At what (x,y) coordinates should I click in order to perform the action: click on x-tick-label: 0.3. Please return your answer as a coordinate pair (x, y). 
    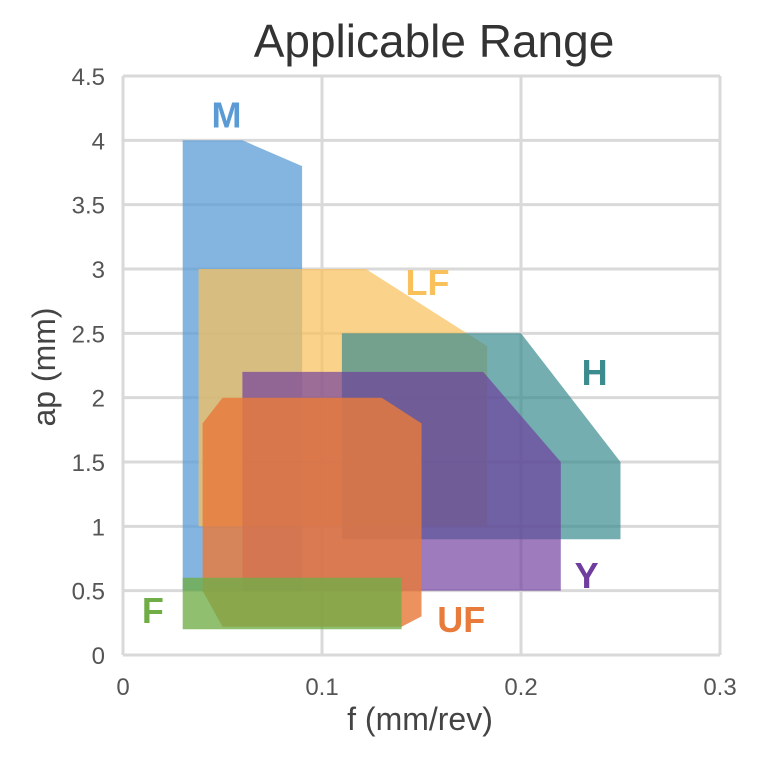
    Looking at the image, I should click on (719, 687).